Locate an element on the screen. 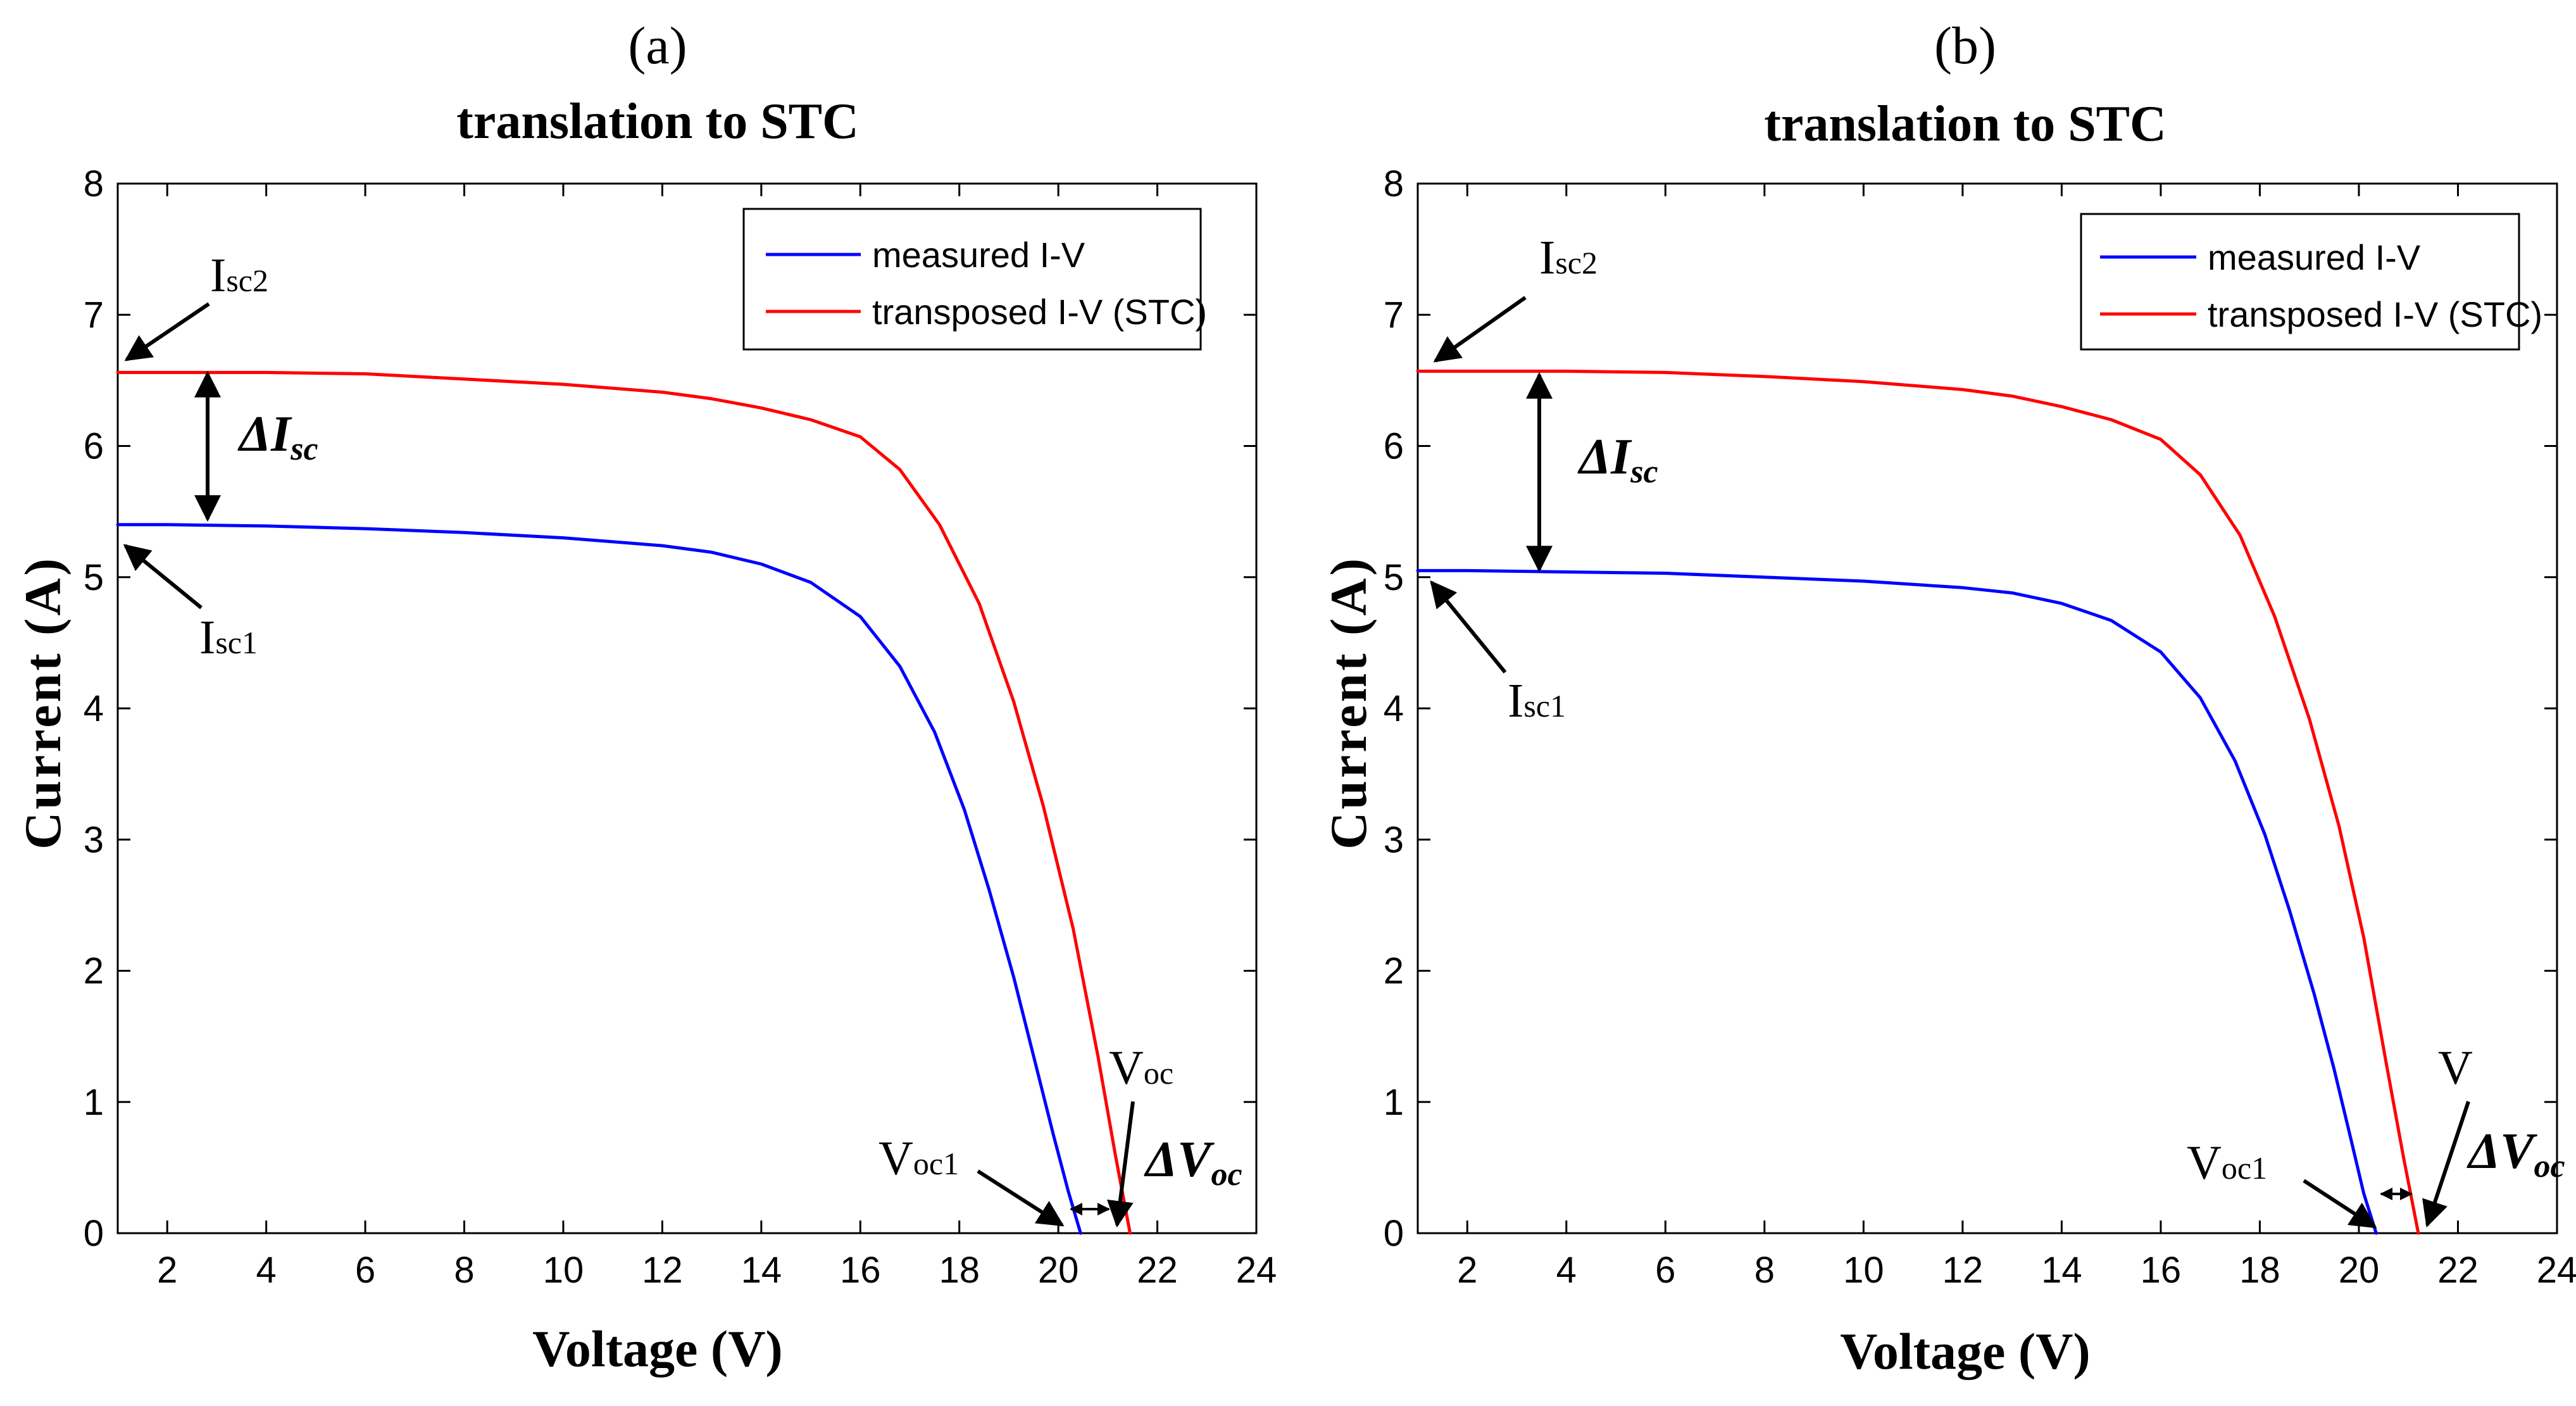 This screenshot has height=1406, width=2576. voc-label: Voc is located at coordinates (1141, 1068).